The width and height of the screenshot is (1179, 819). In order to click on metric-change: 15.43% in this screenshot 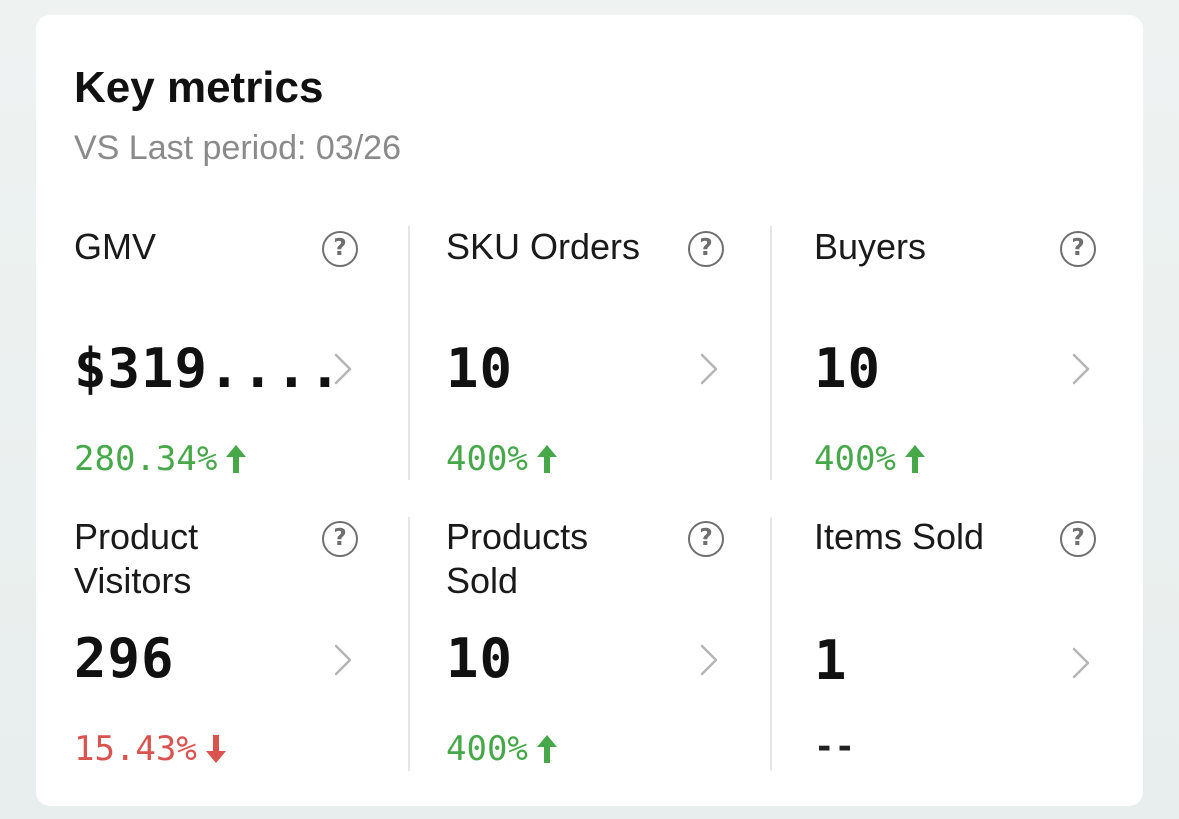, I will do `click(150, 749)`.